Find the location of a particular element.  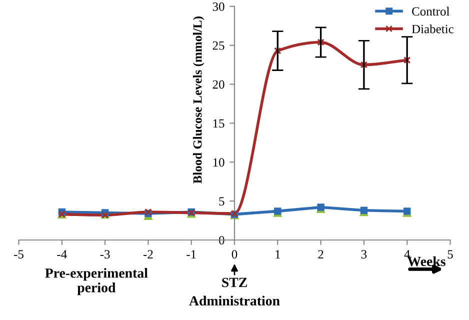

legend-label: Diabetic is located at coordinates (433, 29).